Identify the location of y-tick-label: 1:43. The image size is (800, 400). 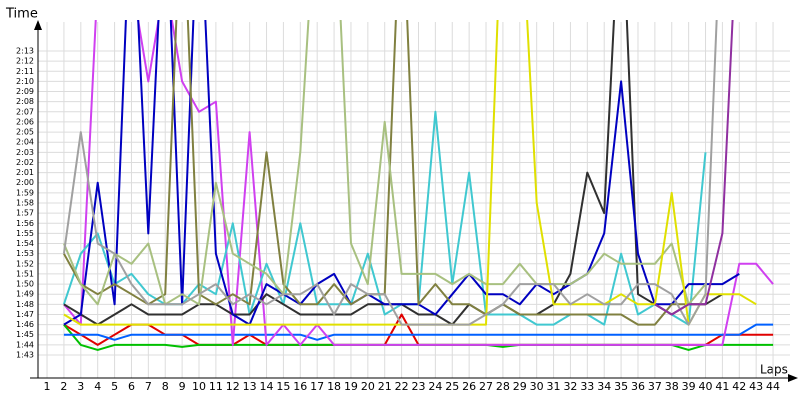
(25, 355).